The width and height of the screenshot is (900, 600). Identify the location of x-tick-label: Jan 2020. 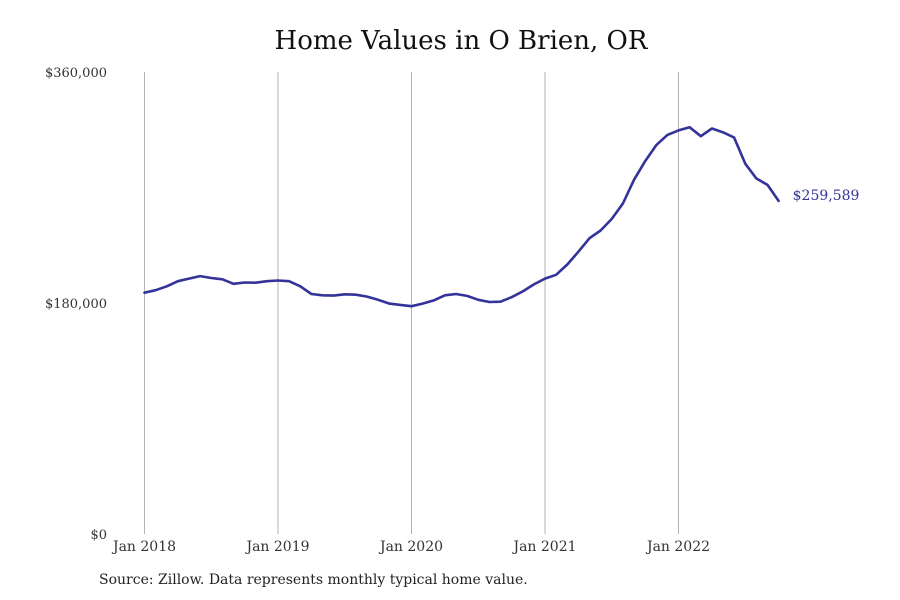
(410, 547).